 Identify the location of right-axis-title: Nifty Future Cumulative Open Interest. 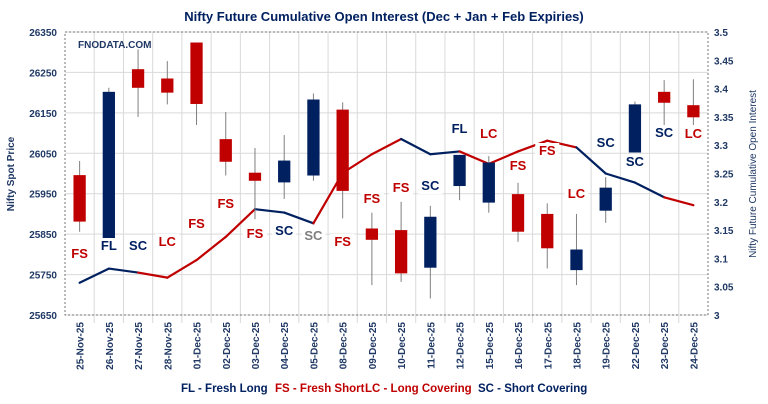
(753, 174).